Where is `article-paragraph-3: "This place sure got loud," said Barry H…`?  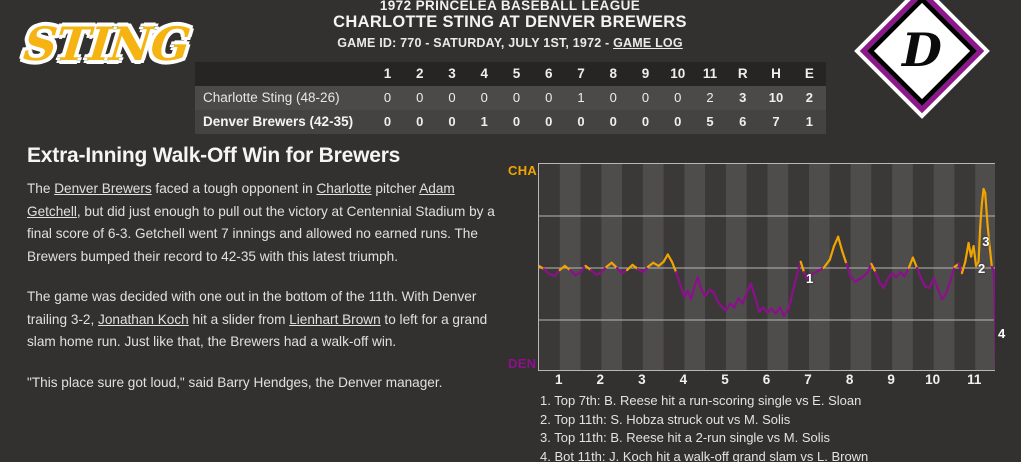
article-paragraph-3: "This place sure got loud," said Barry H… is located at coordinates (235, 382).